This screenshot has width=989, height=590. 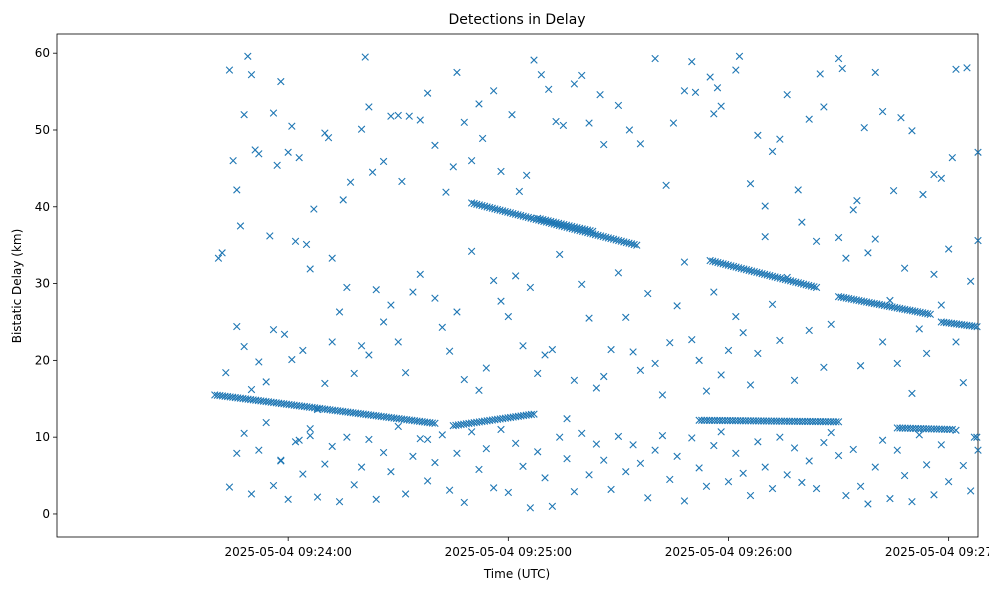 What do you see at coordinates (42, 437) in the screenshot?
I see `y-tick-label: 10` at bounding box center [42, 437].